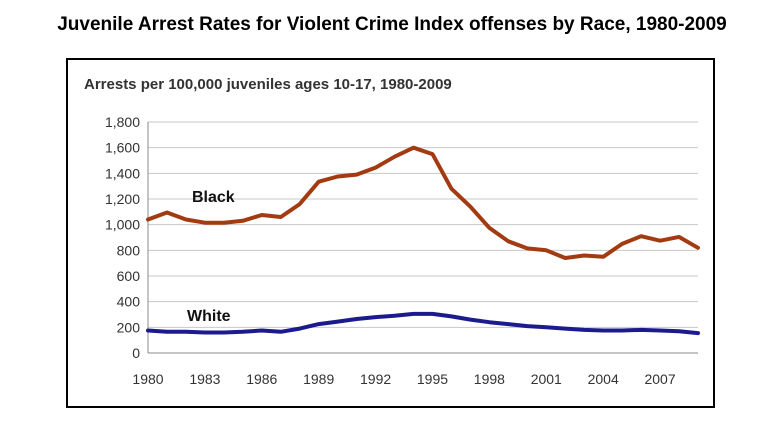 Image resolution: width=784 pixels, height=432 pixels. Describe the element at coordinates (129, 302) in the screenshot. I see `y-tick-label: 400` at that location.